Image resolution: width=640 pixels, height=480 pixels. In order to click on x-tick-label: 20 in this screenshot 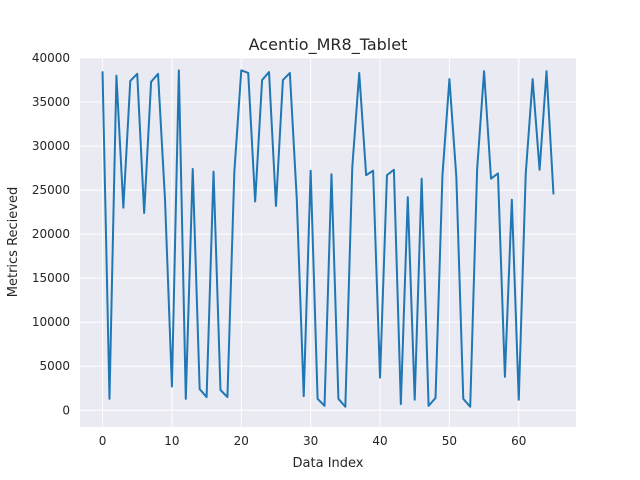, I will do `click(241, 441)`.